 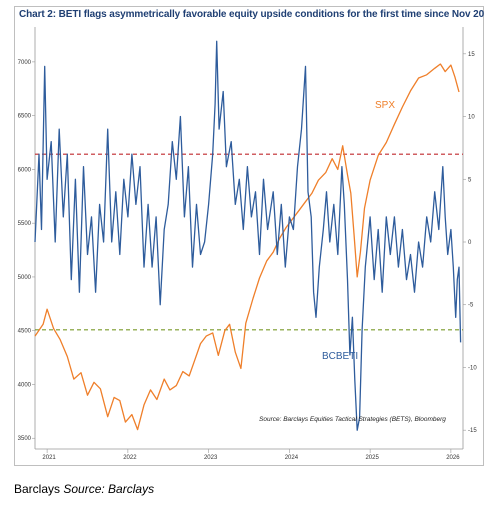 I want to click on x-tick-label: 2023, so click(x=211, y=458).